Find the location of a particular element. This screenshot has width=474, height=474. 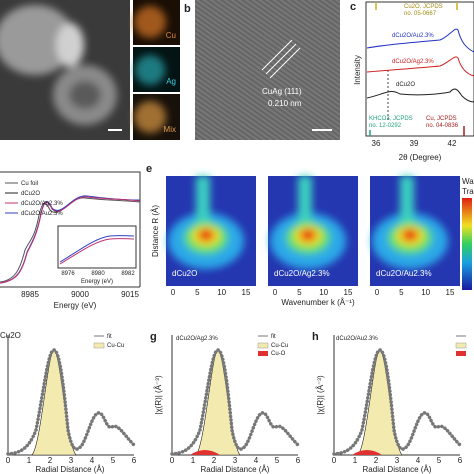

x-tick-label: 39 is located at coordinates (414, 143).